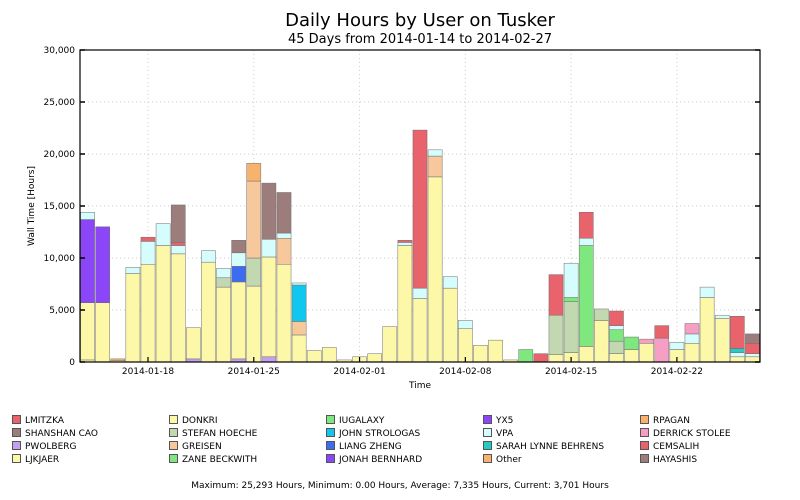  I want to click on legend-label: SHANSHAN CAO, so click(61, 434).